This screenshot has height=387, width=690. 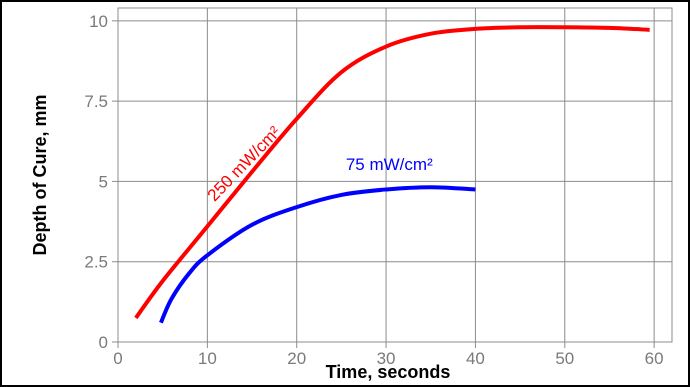 I want to click on y-tick-label: 7.5, so click(x=96, y=101).